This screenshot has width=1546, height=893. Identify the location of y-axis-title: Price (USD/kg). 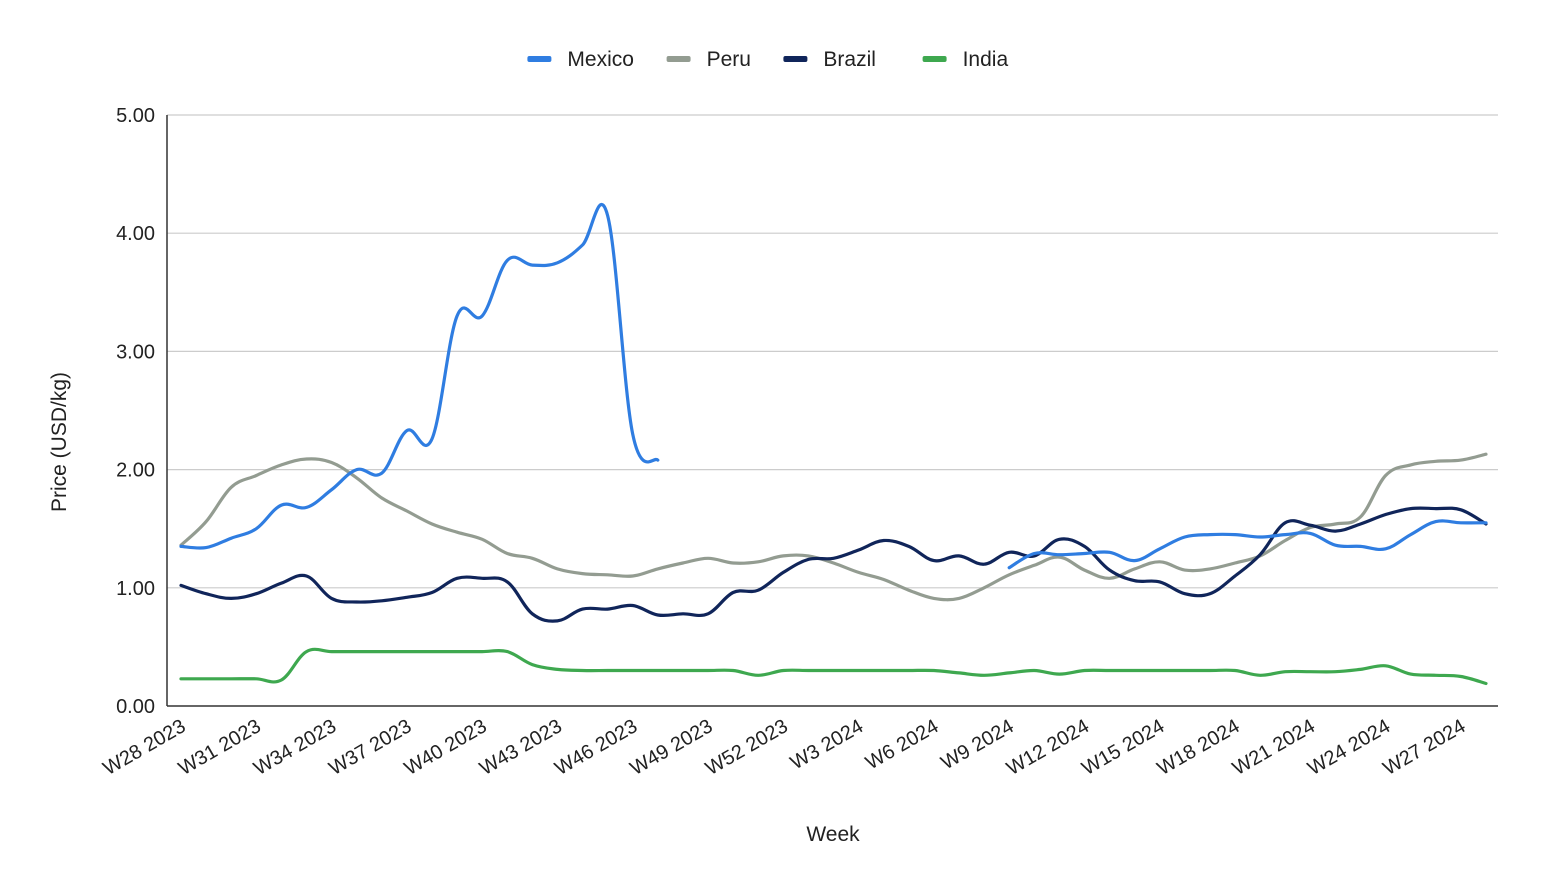
(59, 442).